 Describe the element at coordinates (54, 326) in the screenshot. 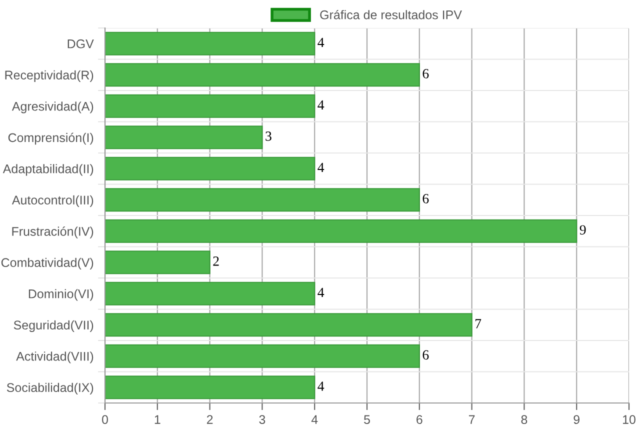

I see `y-tick-label: Seguridad(VII)` at that location.